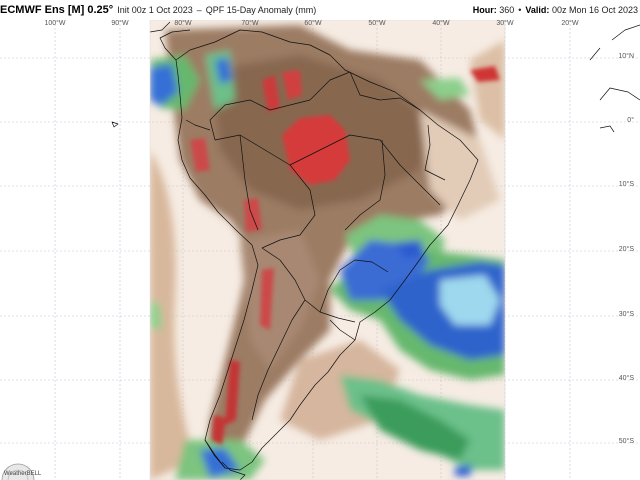 The image size is (640, 480). Describe the element at coordinates (23, 474) in the screenshot. I see `logo-text: WeatherBELL` at that location.